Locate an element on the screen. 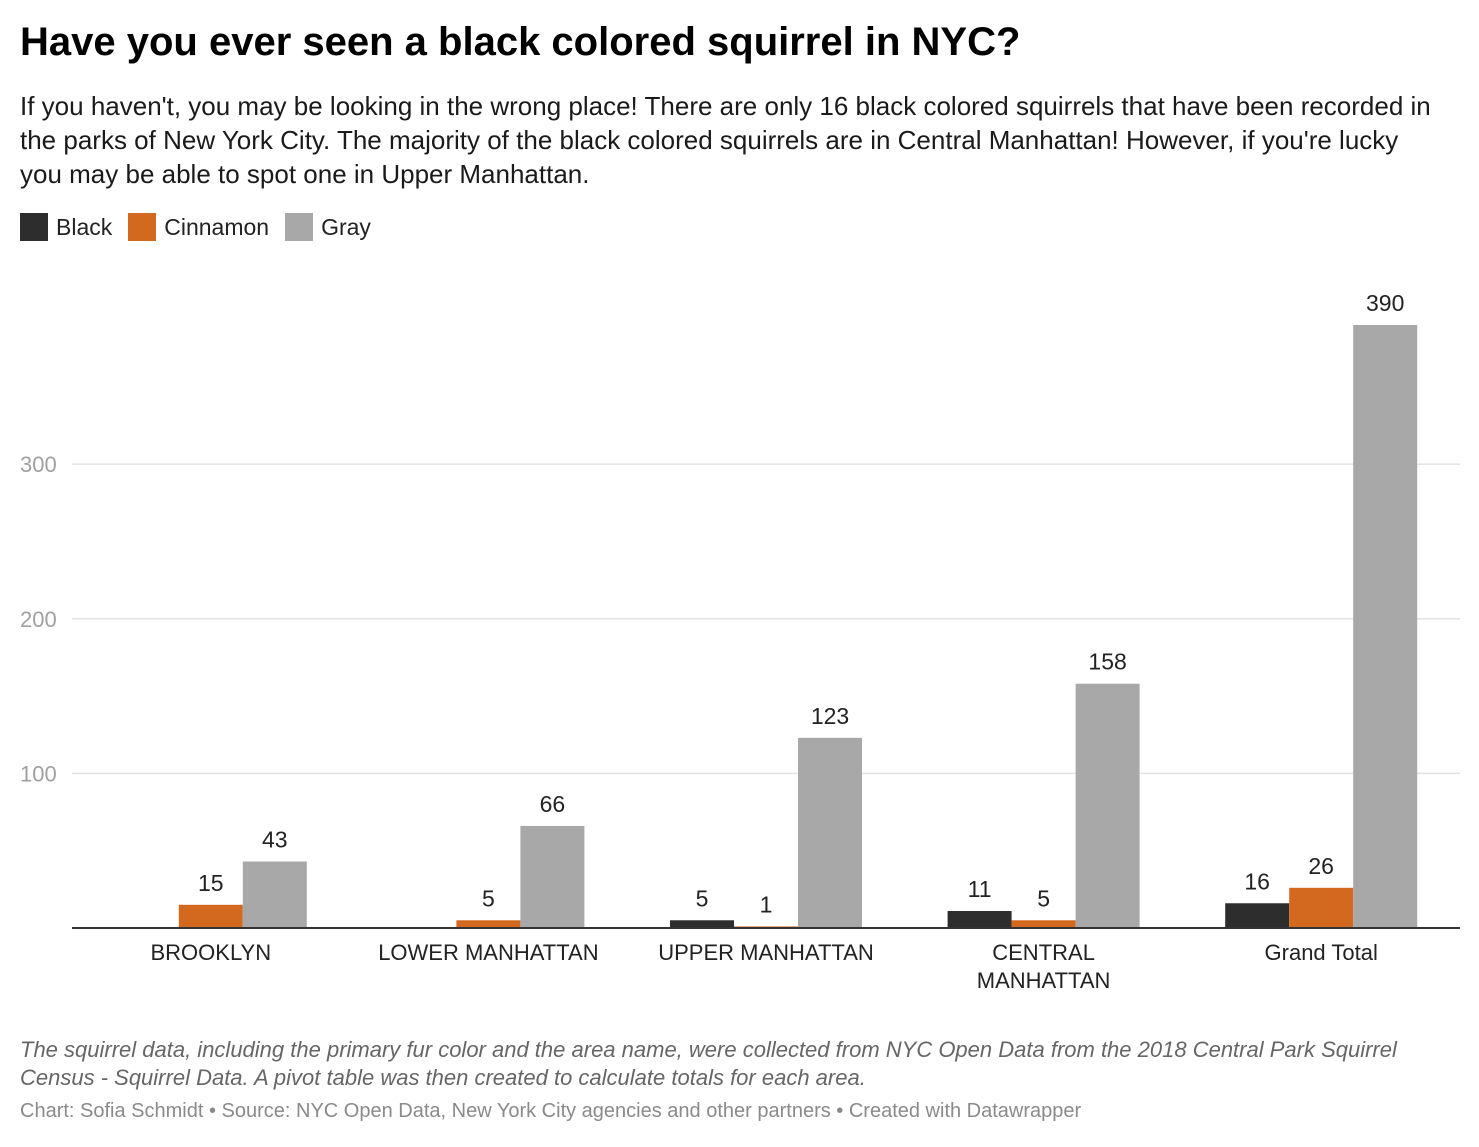 The image size is (1479, 1147). y-tick-label-100: 100 is located at coordinates (38, 773).